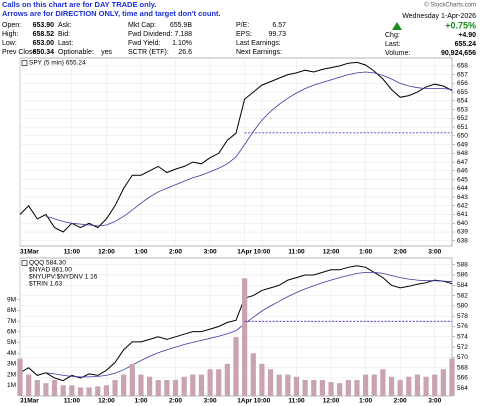  What do you see at coordinates (392, 44) in the screenshot?
I see `field-label: Last:` at bounding box center [392, 44].